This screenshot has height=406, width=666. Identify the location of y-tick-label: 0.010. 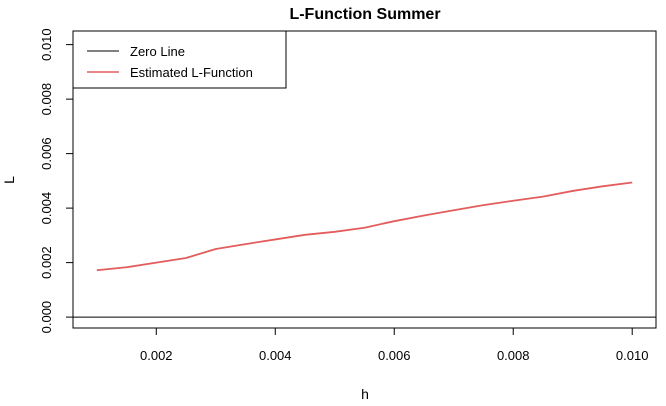
(46, 44).